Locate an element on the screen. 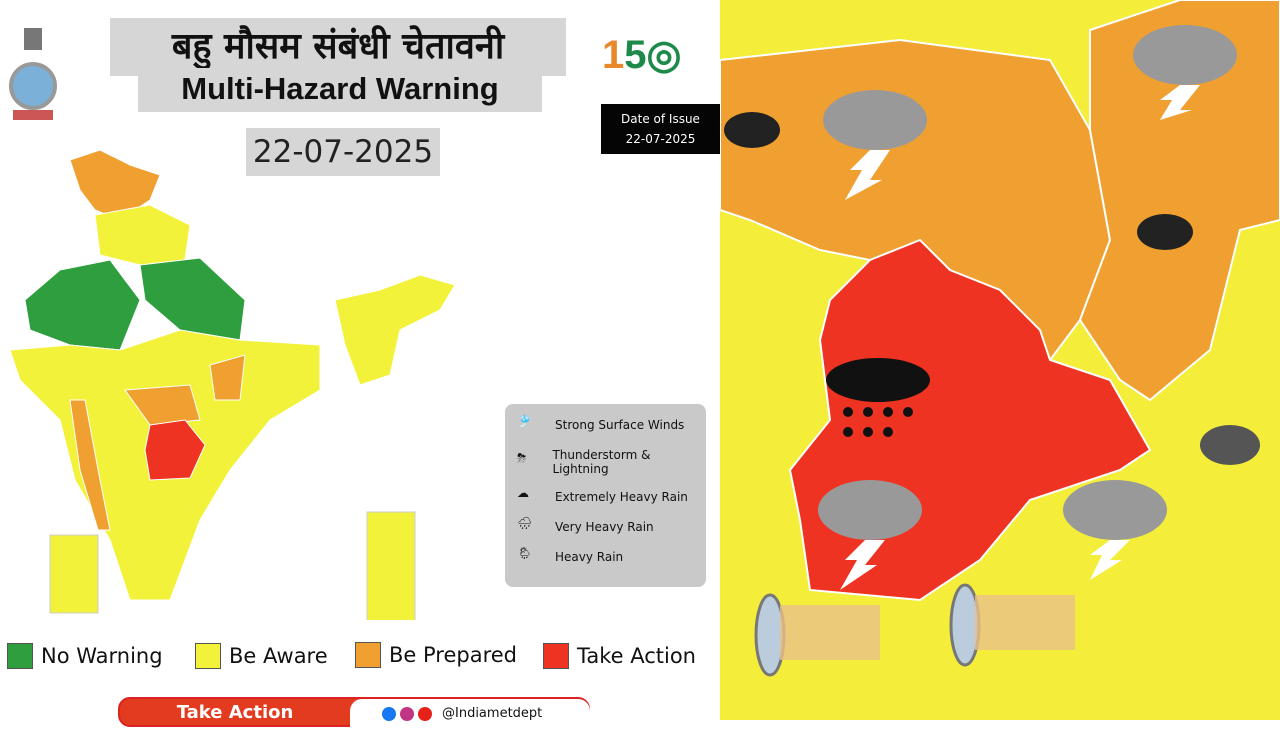  imd-emblem-logo is located at coordinates (33, 74).